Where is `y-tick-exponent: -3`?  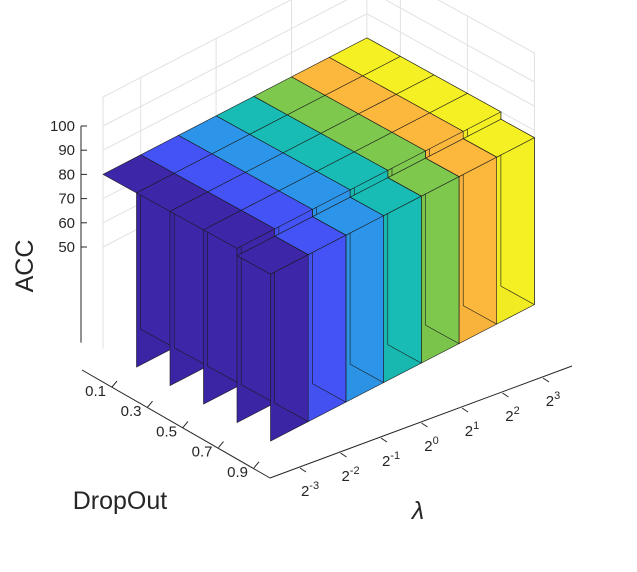 y-tick-exponent: -3 is located at coordinates (314, 486).